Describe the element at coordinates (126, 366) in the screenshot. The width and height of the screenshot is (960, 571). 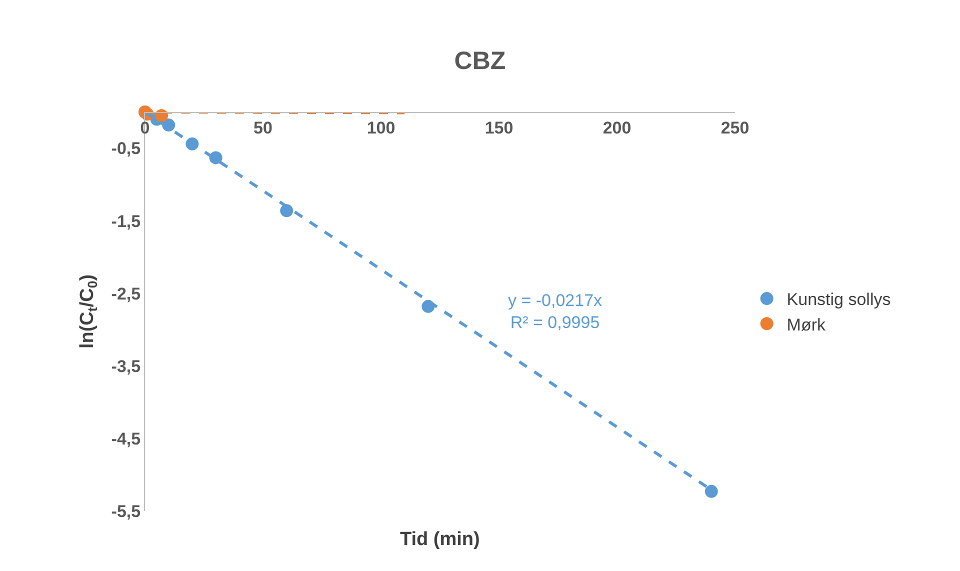
I see `y-tick-label: -3,5` at that location.